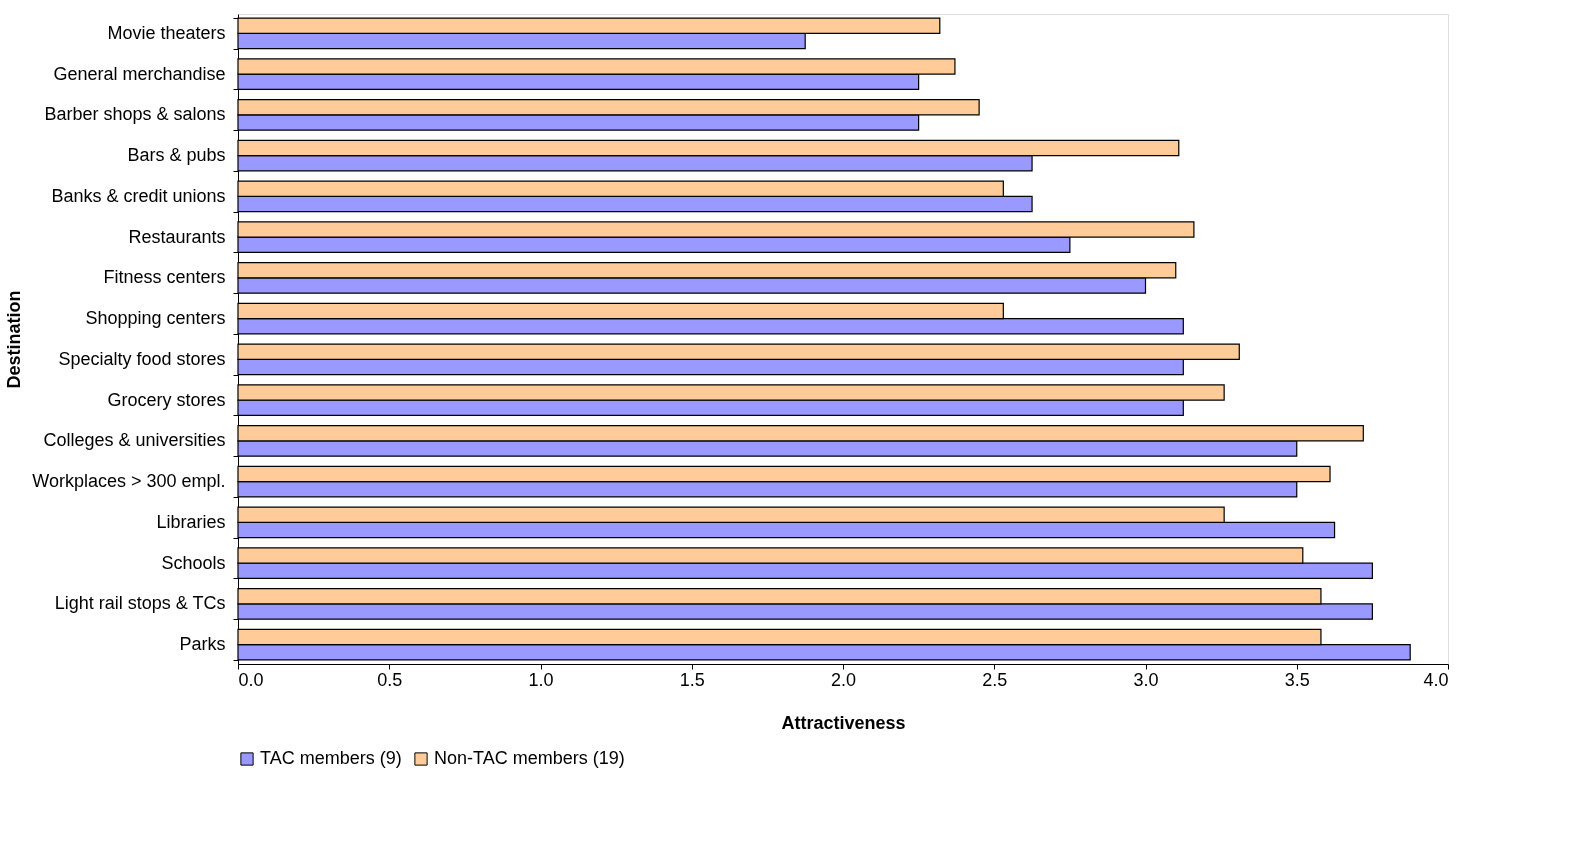  Describe the element at coordinates (129, 481) in the screenshot. I see `y-tick-label: Workplaces > 300 empl.` at that location.